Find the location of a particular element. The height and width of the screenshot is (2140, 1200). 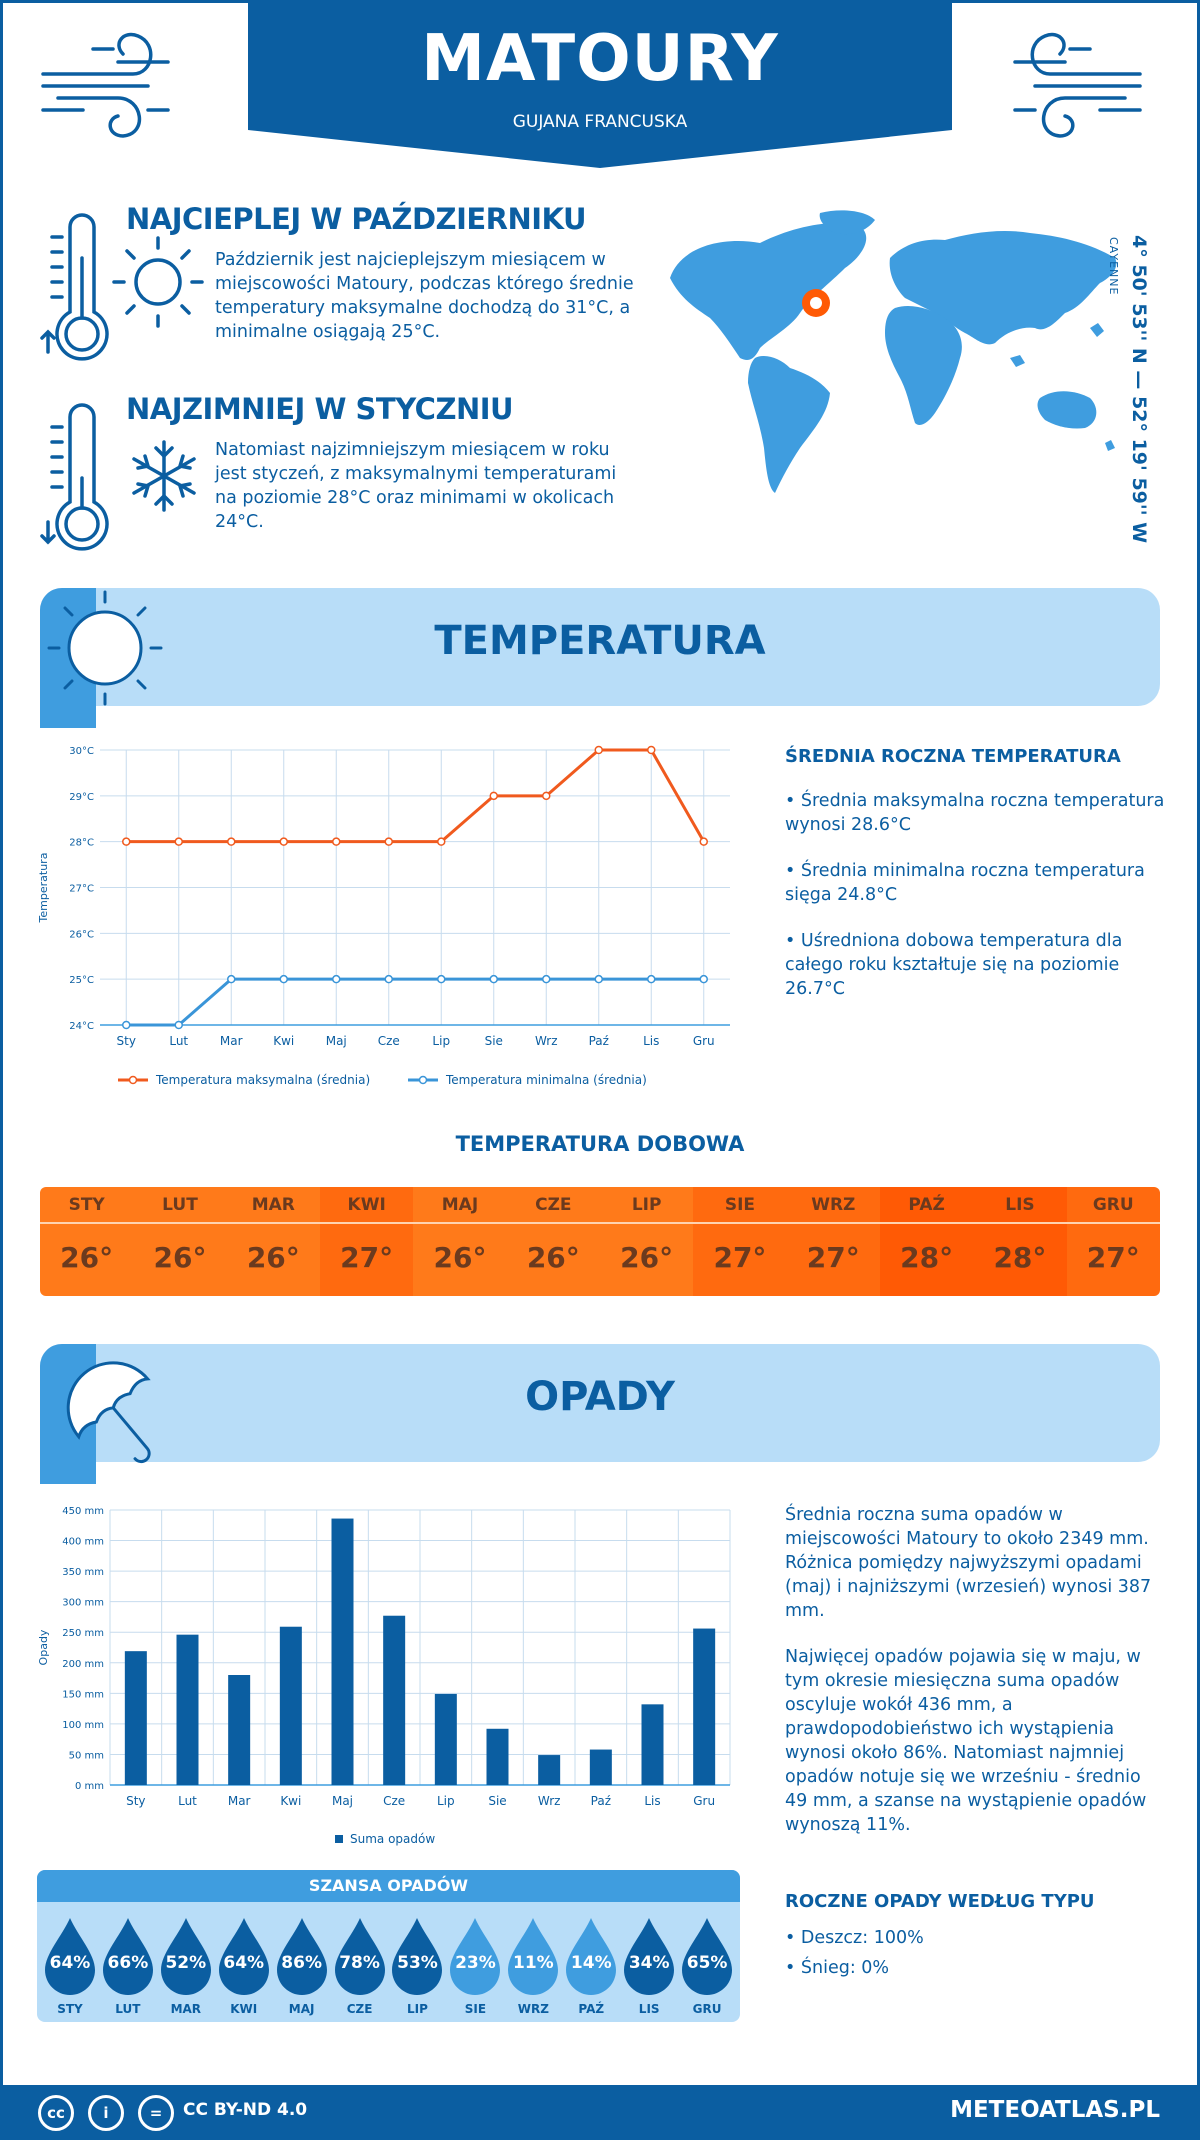

license-text: CC BY-ND 4.0 is located at coordinates (245, 2110).